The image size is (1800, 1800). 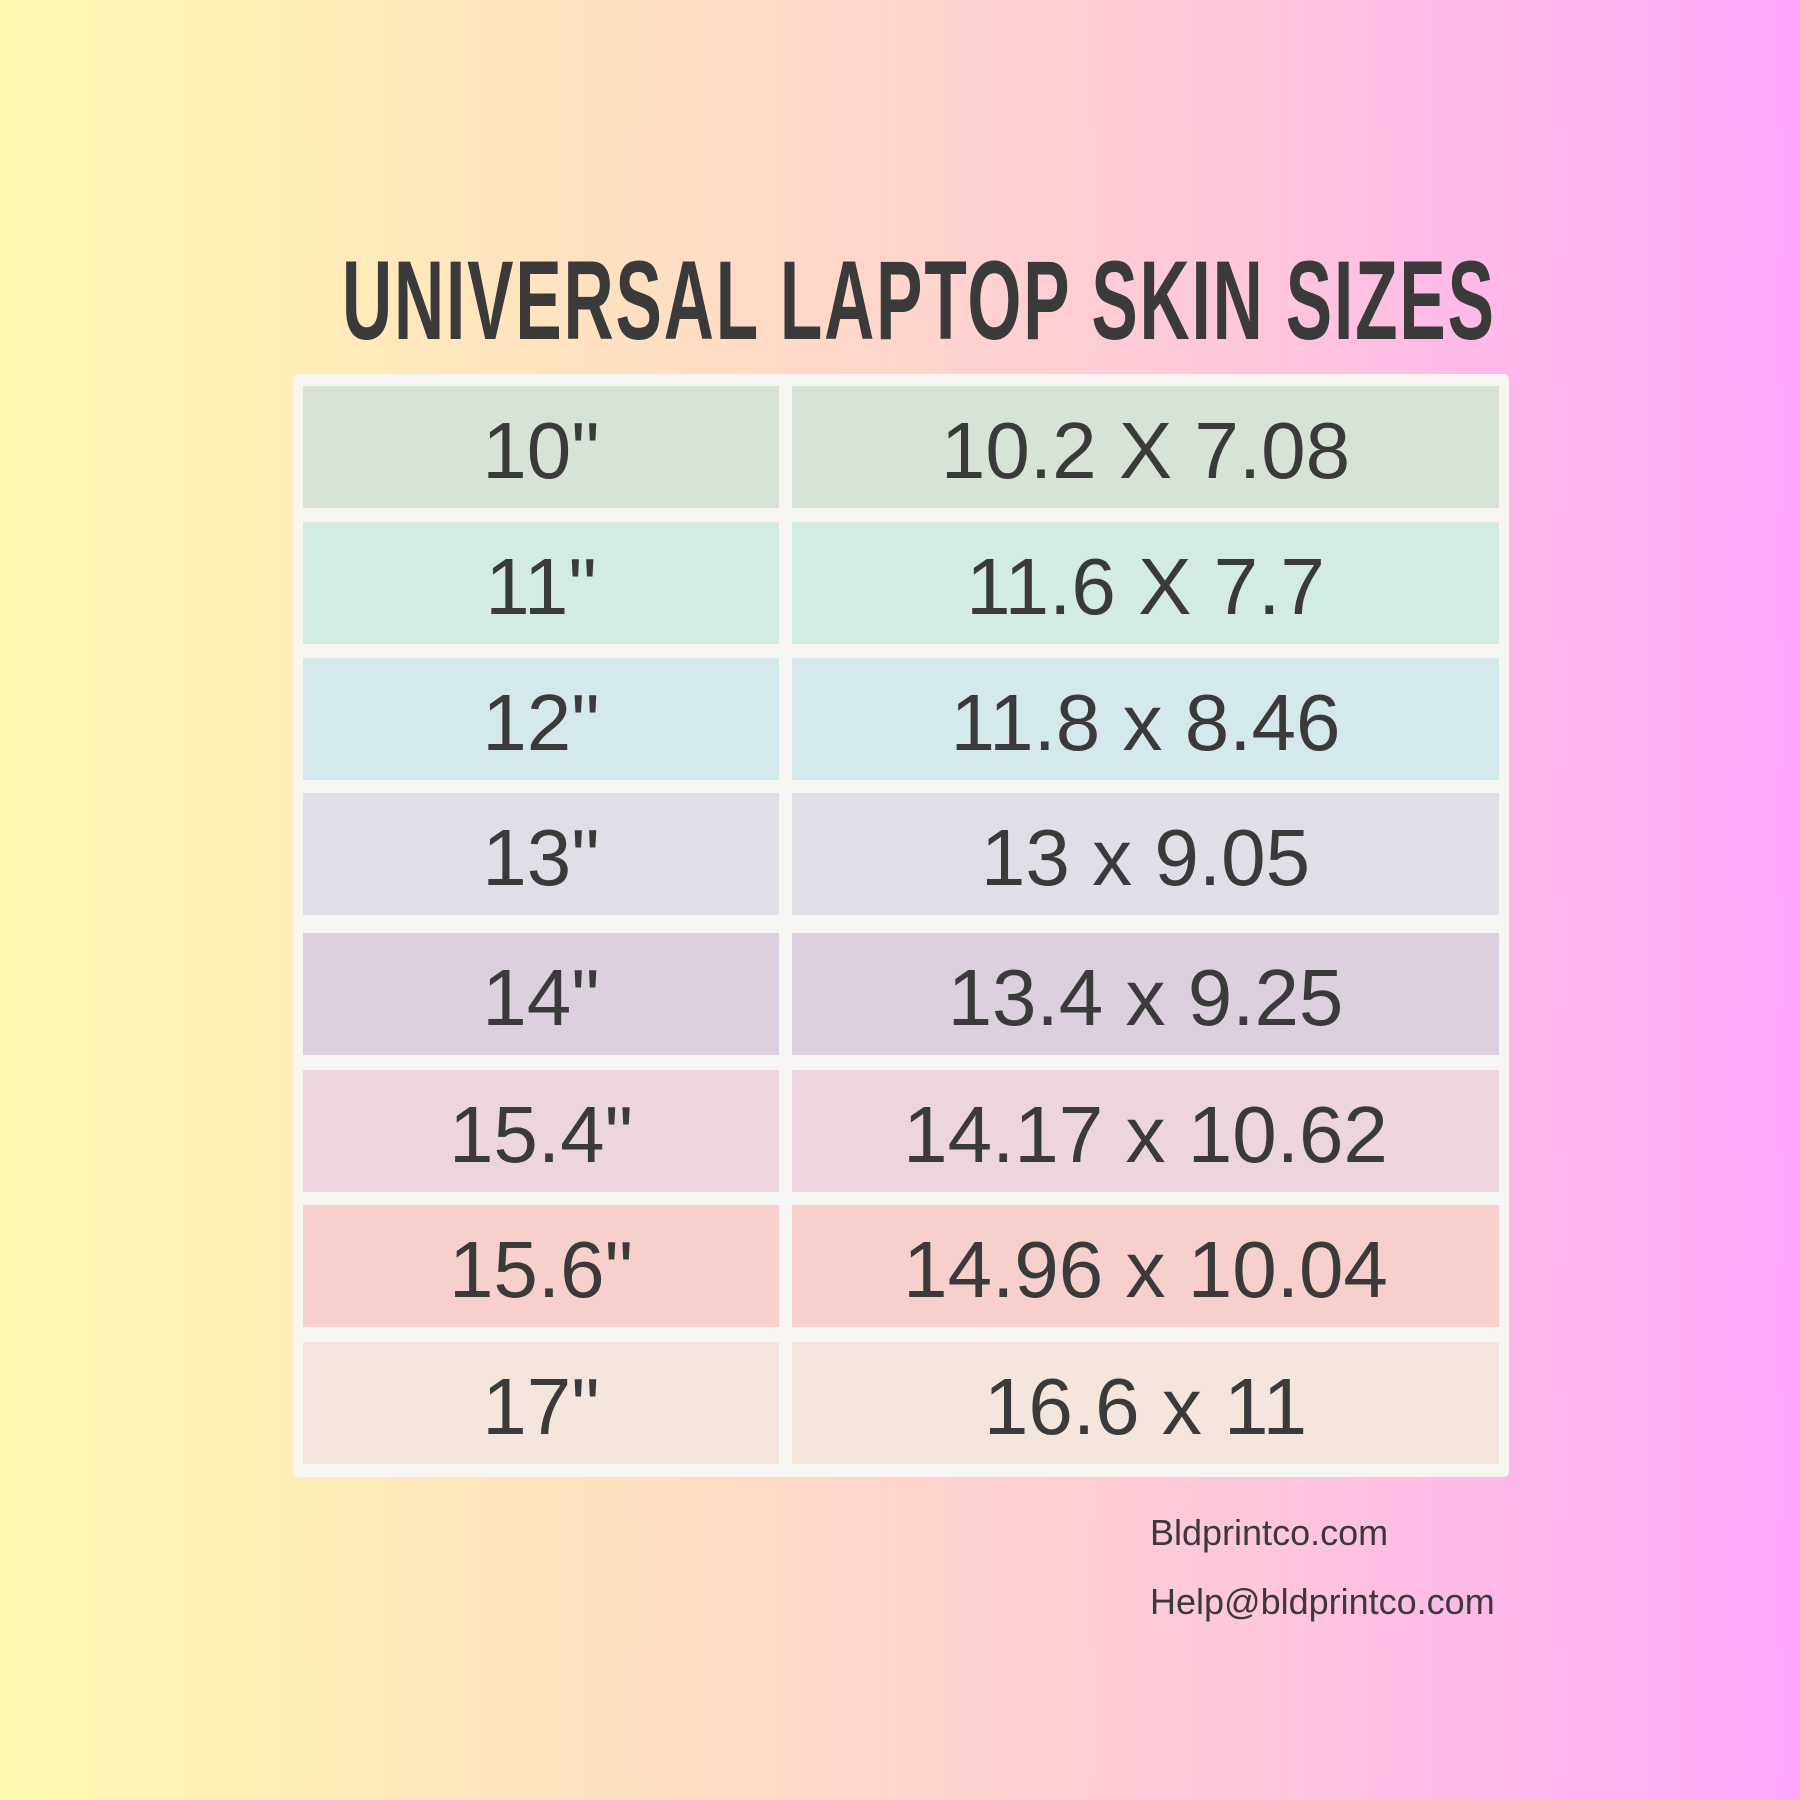 I want to click on table-row: 11" 11.6 X 7.7, so click(x=901, y=583).